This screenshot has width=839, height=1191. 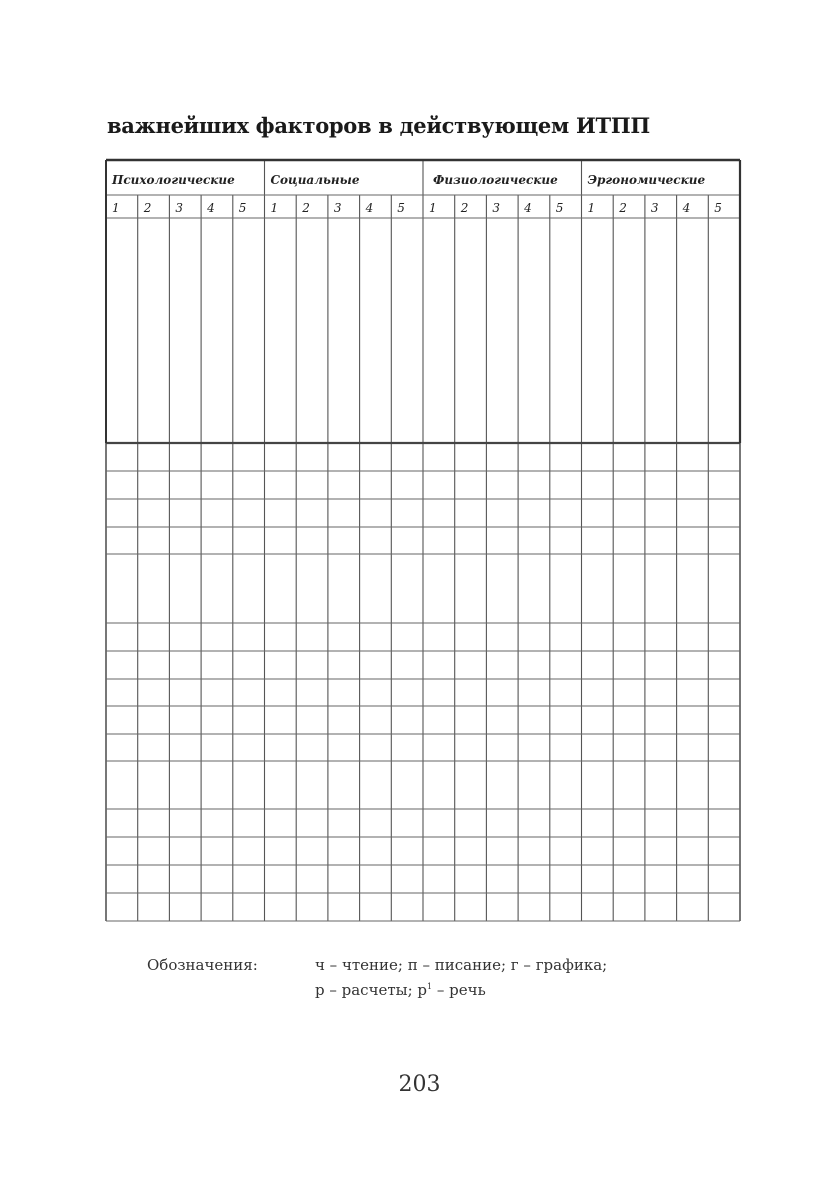 I want to click on group-header: Эргономические, so click(x=646, y=180).